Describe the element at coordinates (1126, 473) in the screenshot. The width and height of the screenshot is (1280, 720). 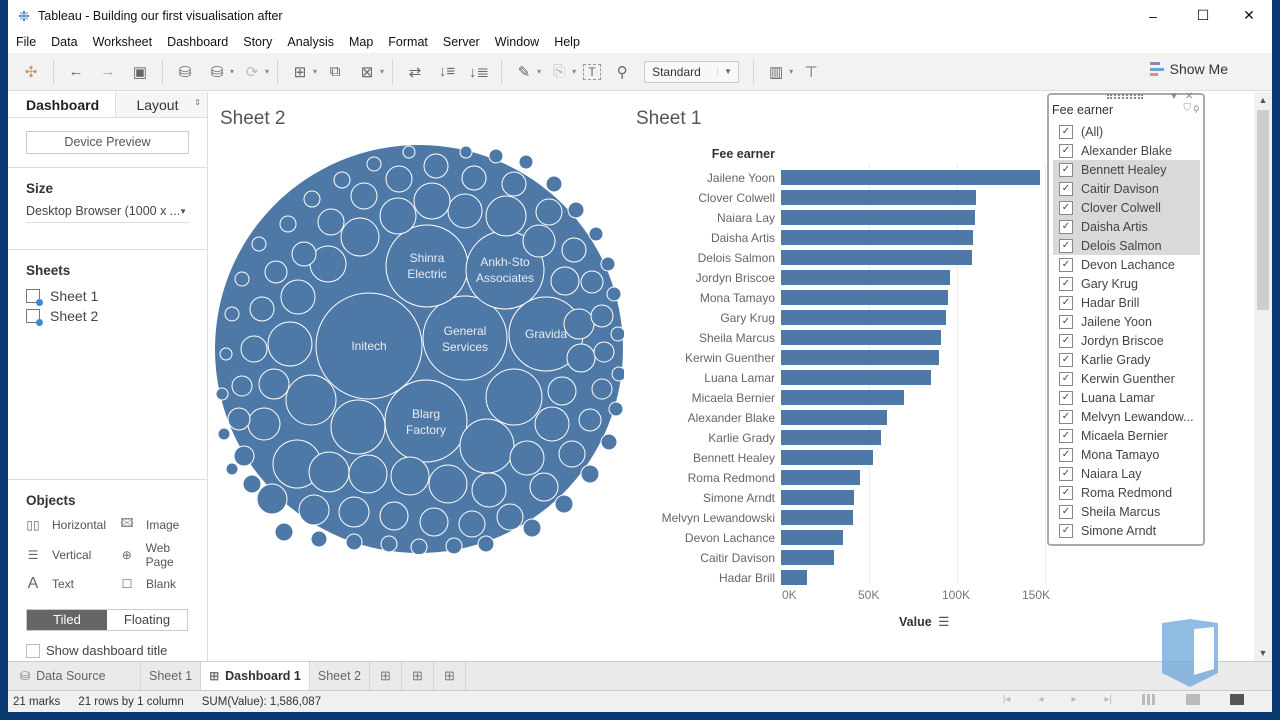
I see `filter-item: ✓ Naiara Lay` at that location.